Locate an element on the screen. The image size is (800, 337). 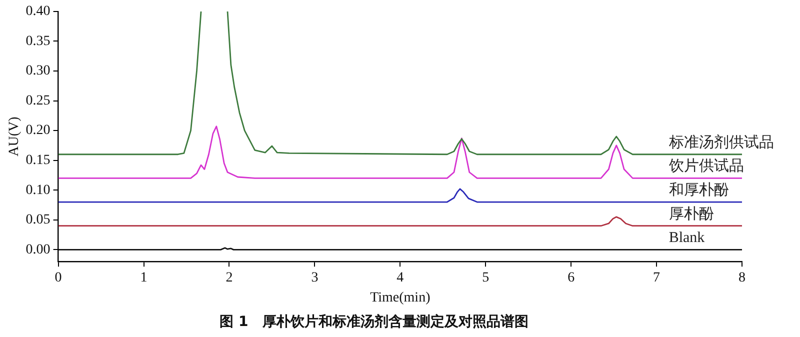
x-tick-label: 7 is located at coordinates (656, 278).